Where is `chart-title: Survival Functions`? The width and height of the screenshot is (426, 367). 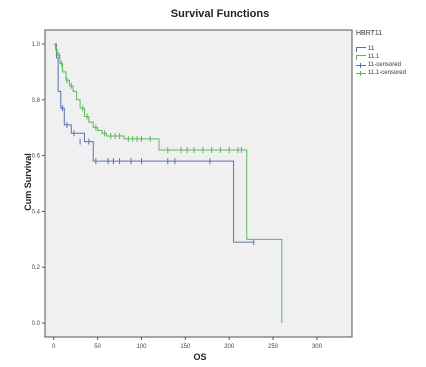 chart-title: Survival Functions is located at coordinates (220, 14).